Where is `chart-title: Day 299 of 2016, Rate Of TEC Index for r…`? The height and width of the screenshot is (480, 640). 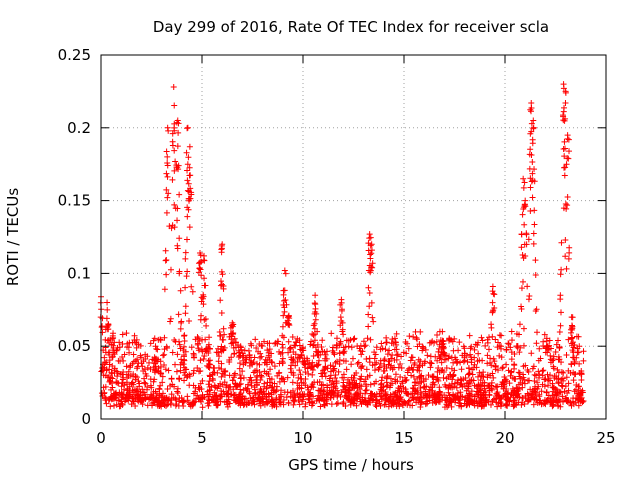
chart-title: Day 299 of 2016, Rate Of TEC Index for r… is located at coordinates (351, 27).